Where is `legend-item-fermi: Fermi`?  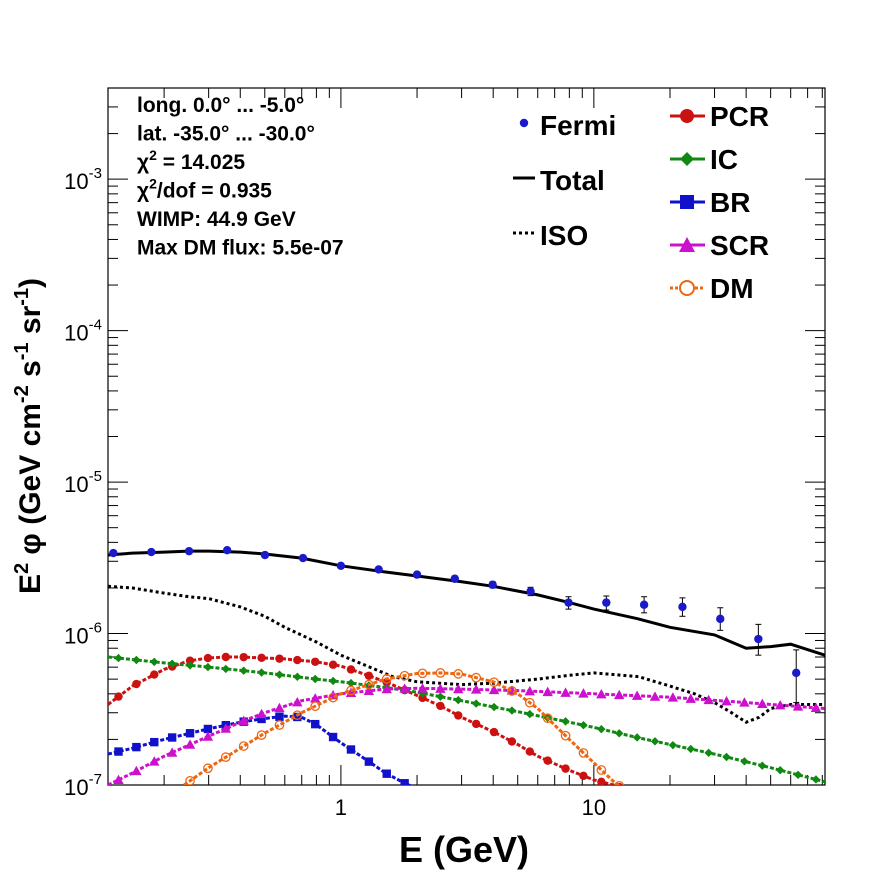
legend-item-fermi: Fermi is located at coordinates (567, 125).